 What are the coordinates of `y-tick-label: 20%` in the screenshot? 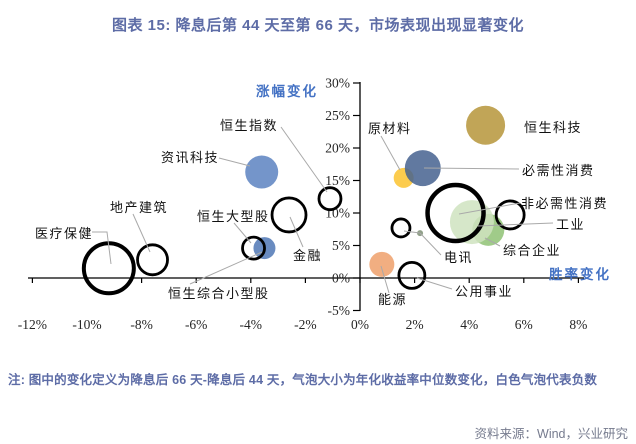 It's located at (337, 148).